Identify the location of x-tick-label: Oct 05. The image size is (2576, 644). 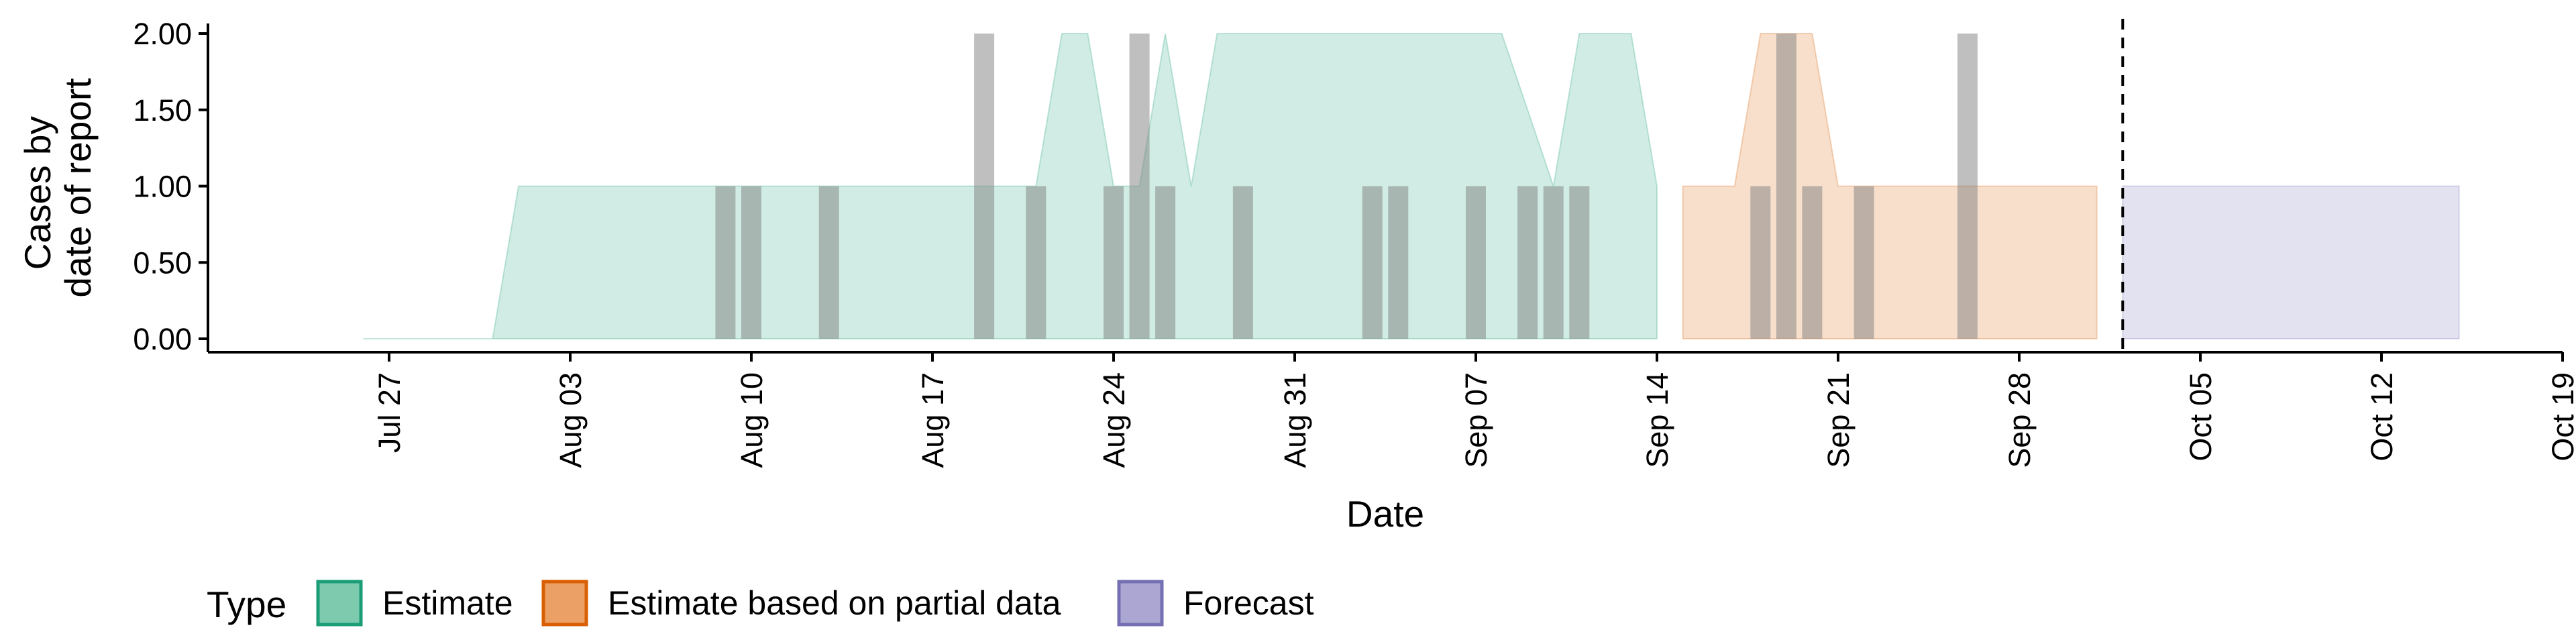
(2201, 417).